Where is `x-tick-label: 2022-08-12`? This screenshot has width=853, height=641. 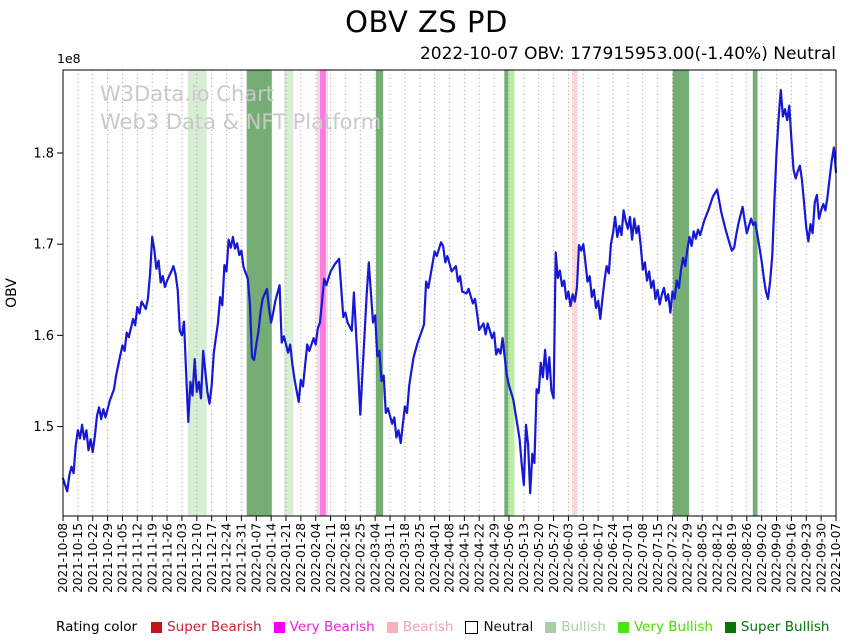 x-tick-label: 2022-08-12 is located at coordinates (717, 558).